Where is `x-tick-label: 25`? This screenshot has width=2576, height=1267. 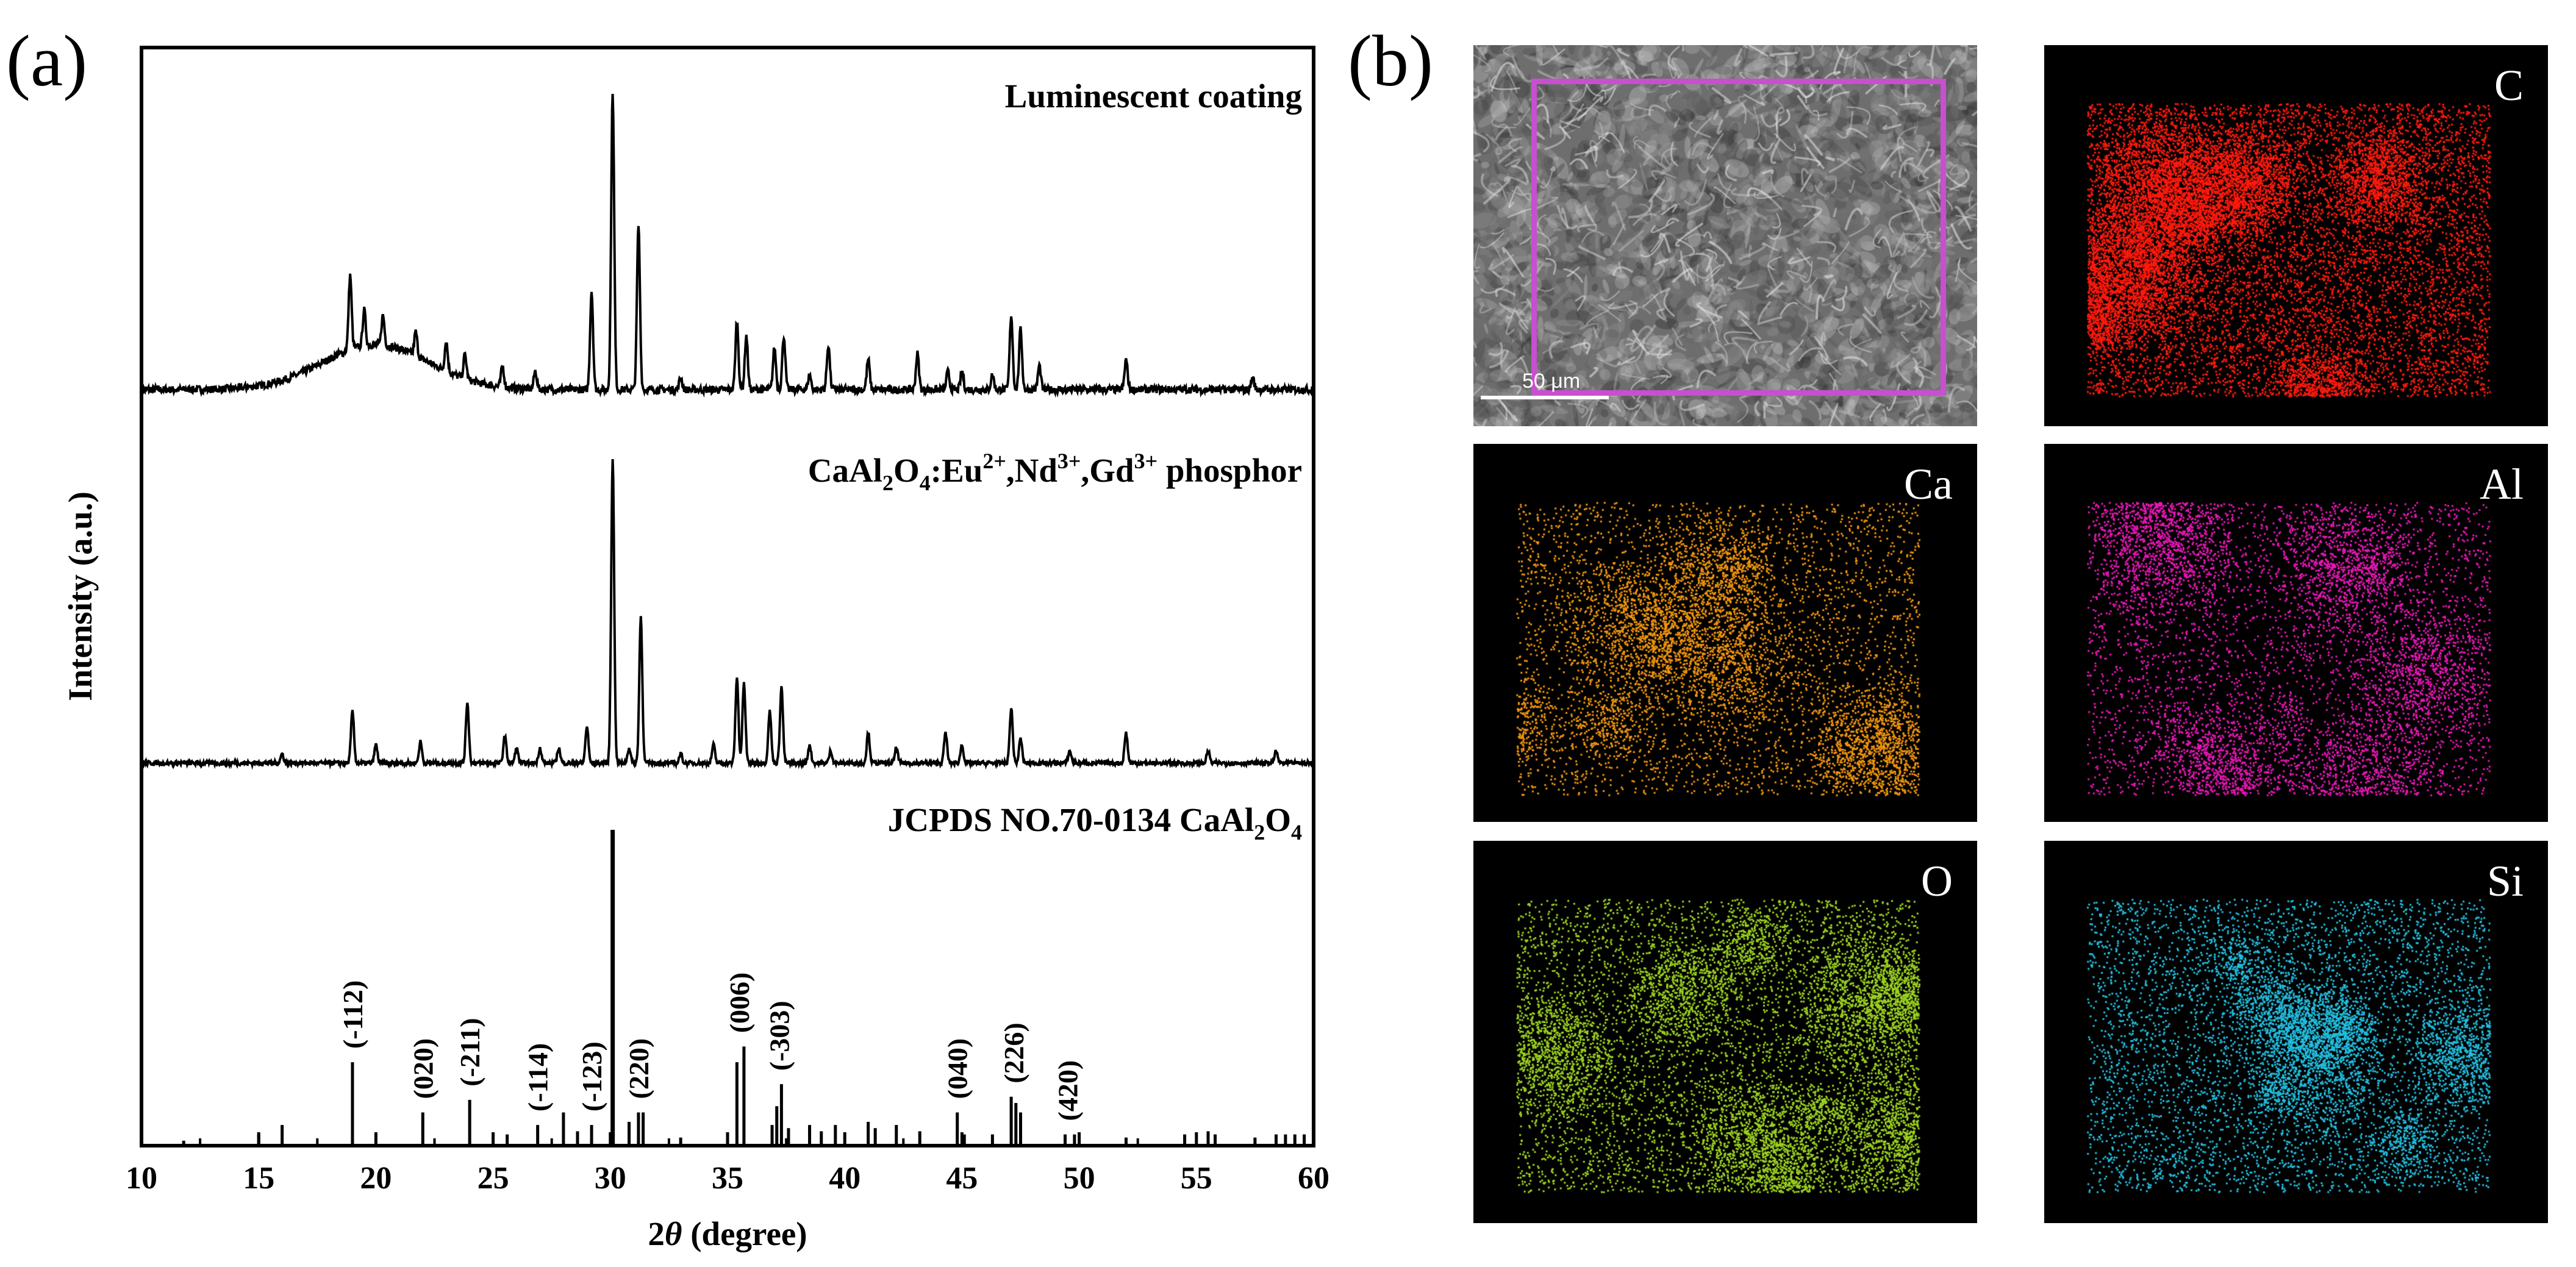
x-tick-label: 25 is located at coordinates (494, 1178).